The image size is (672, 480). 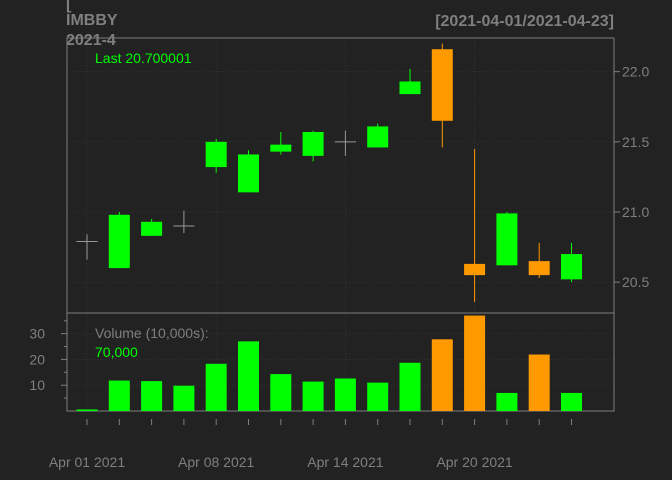 I want to click on last-price-label: Last 20.700001, so click(x=143, y=58).